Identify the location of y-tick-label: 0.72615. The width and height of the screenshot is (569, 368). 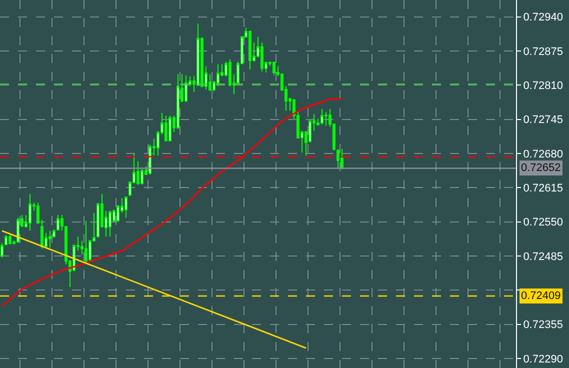
(543, 188).